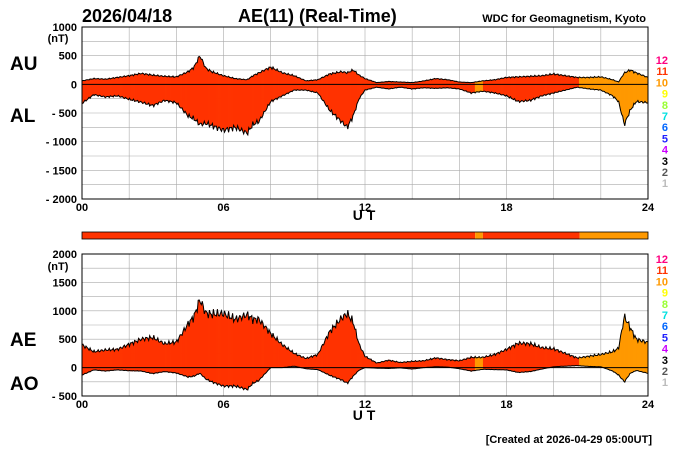 Image resolution: width=700 pixels, height=450 pixels. What do you see at coordinates (564, 19) in the screenshot?
I see `organization-label: WDC for Geomagnetism, Kyoto` at bounding box center [564, 19].